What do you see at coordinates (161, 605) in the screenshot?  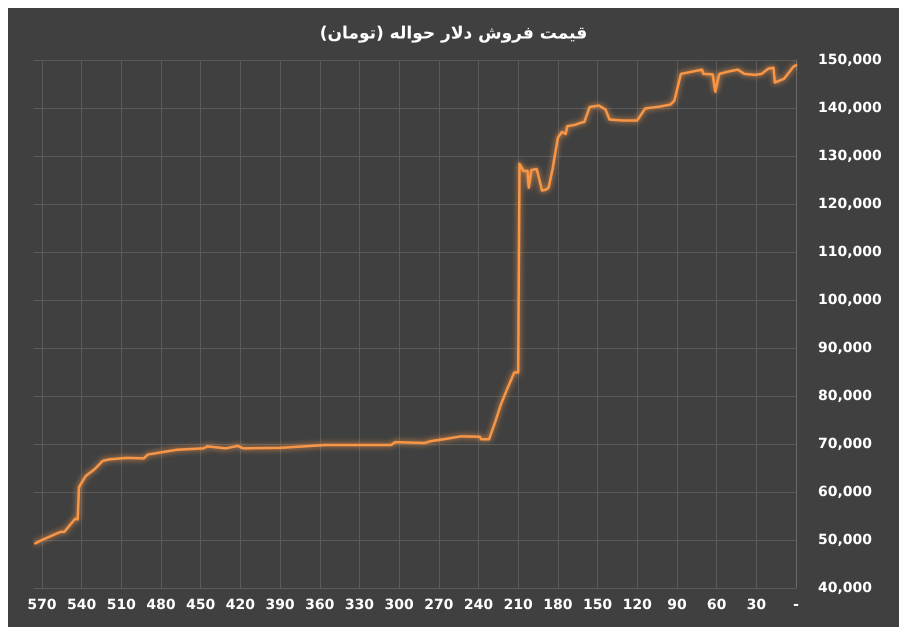 I see `x-tick-label: 480` at bounding box center [161, 605].